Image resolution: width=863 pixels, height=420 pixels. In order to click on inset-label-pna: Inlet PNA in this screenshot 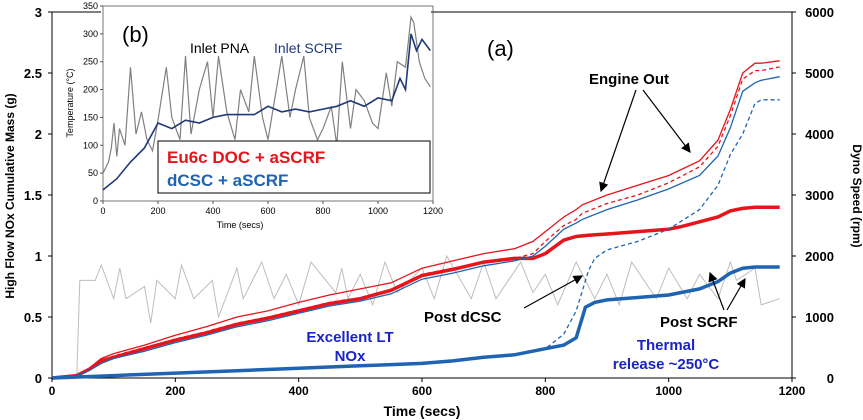, I will do `click(220, 48)`.